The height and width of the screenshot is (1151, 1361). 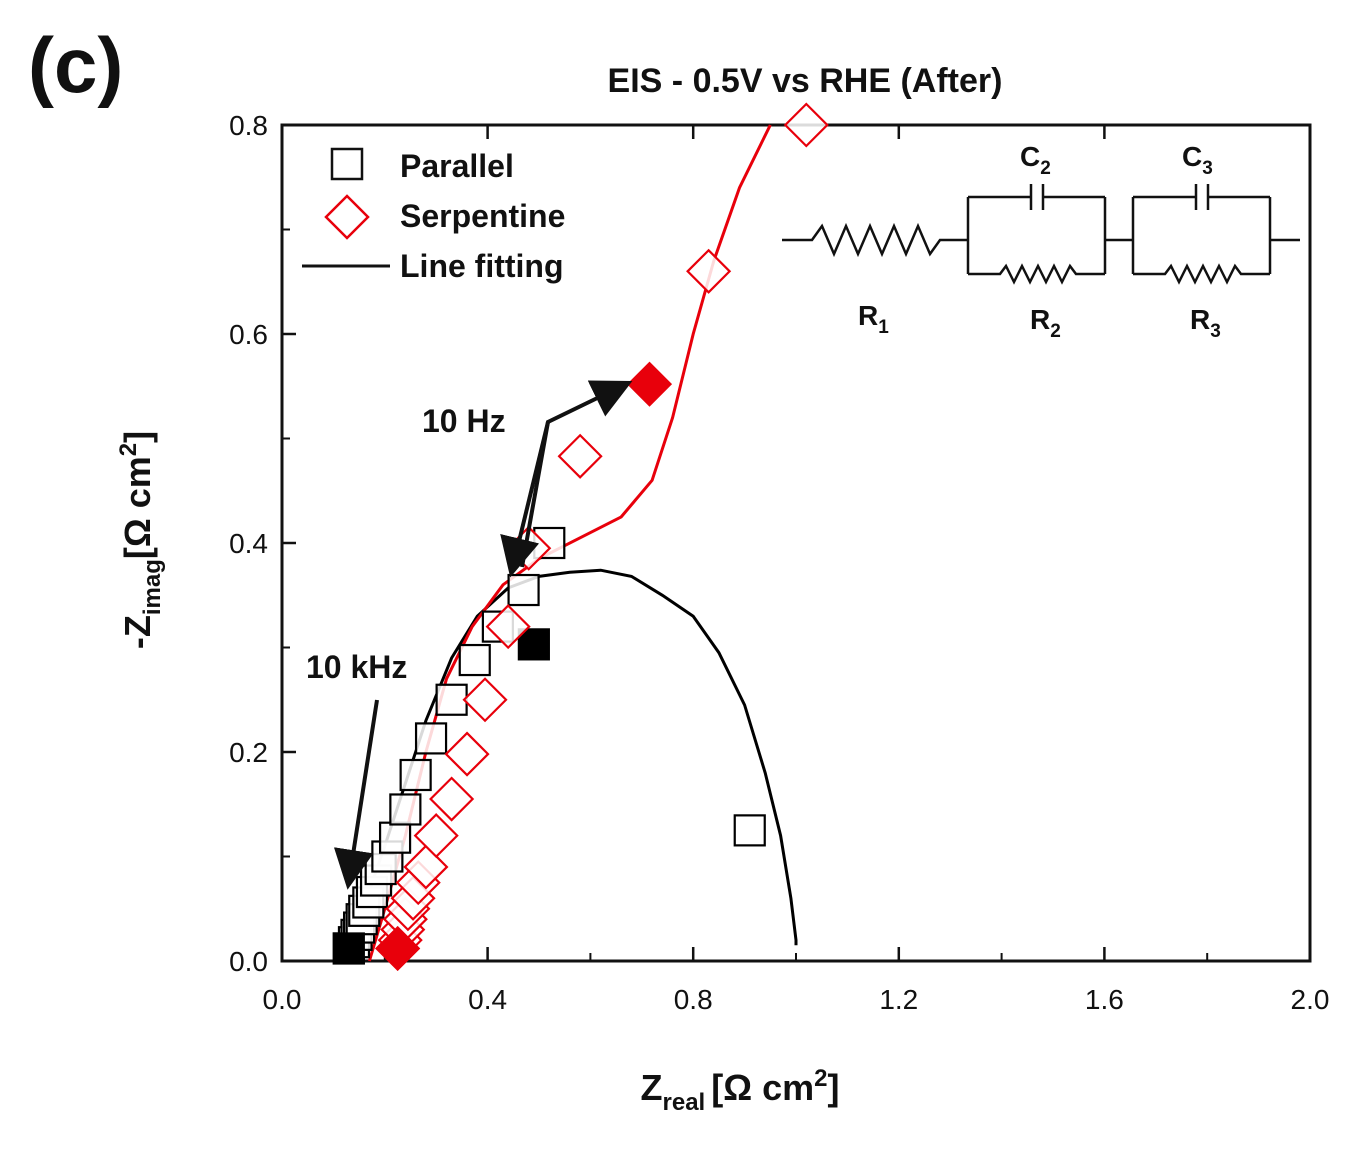 What do you see at coordinates (248, 752) in the screenshot?
I see `y-tick-label: 0.2` at bounding box center [248, 752].